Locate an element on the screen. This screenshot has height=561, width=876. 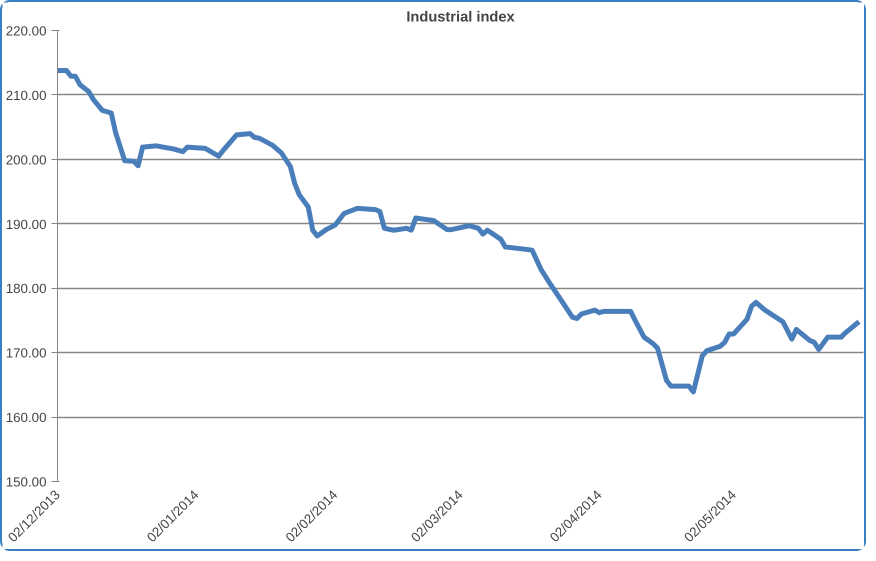
y-tick-label: 200.00 is located at coordinates (26, 160).